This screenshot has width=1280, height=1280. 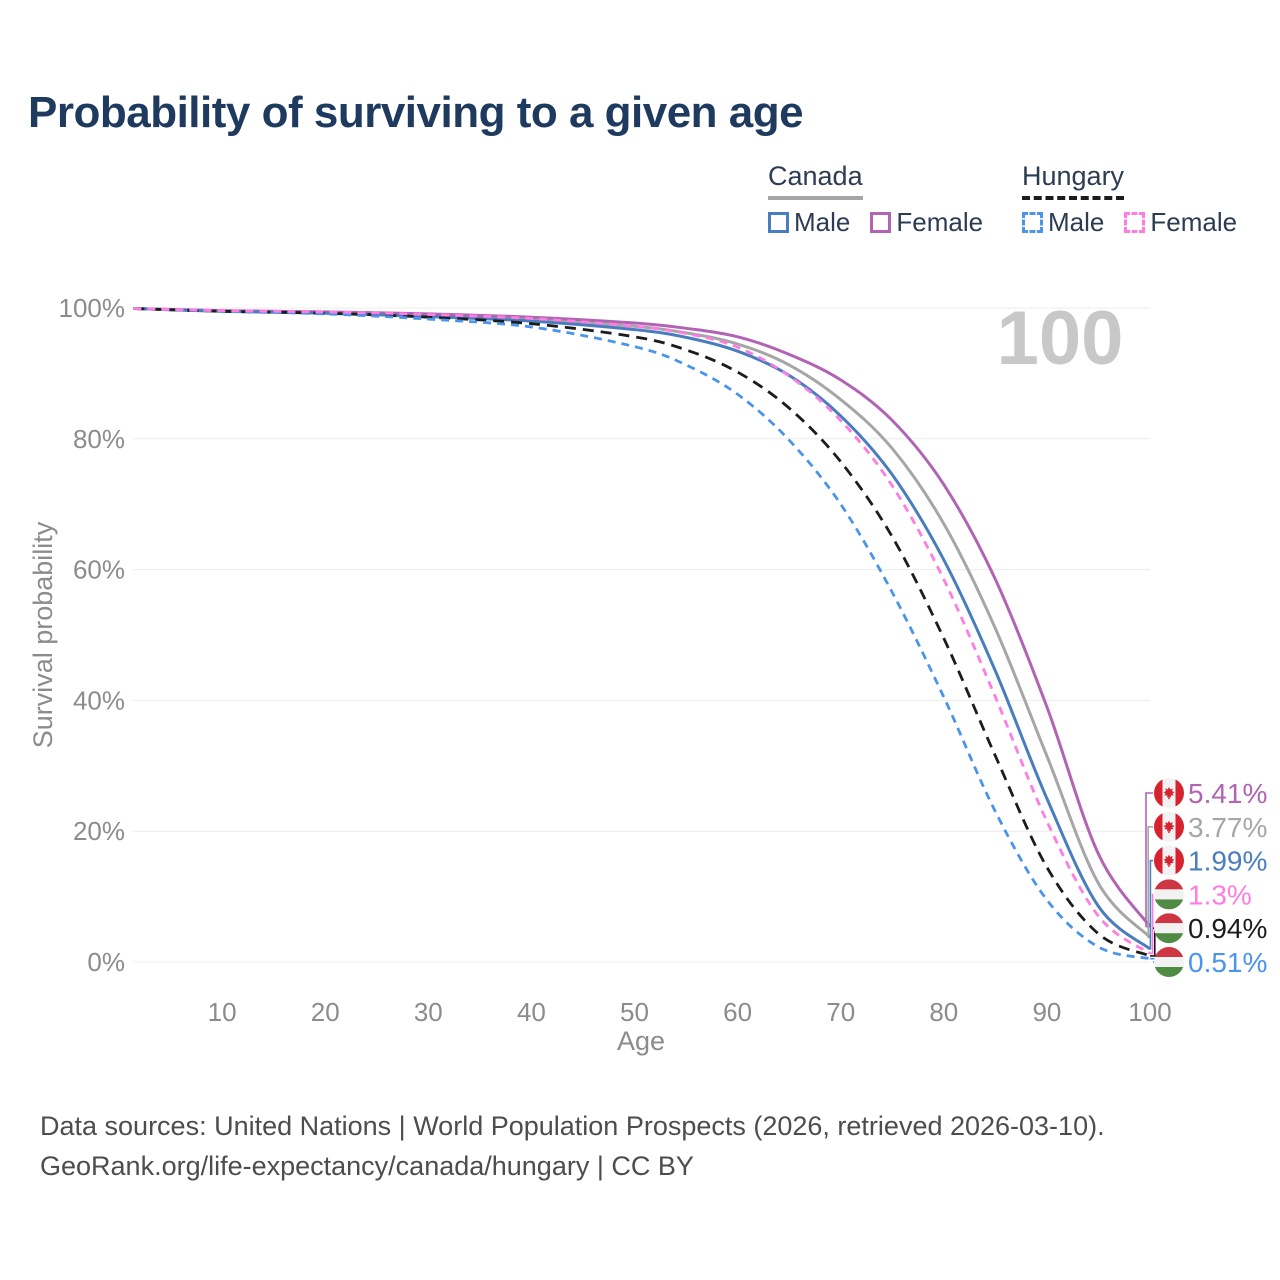 I want to click on end-label-canada-female: 5.41%, so click(x=1227, y=793).